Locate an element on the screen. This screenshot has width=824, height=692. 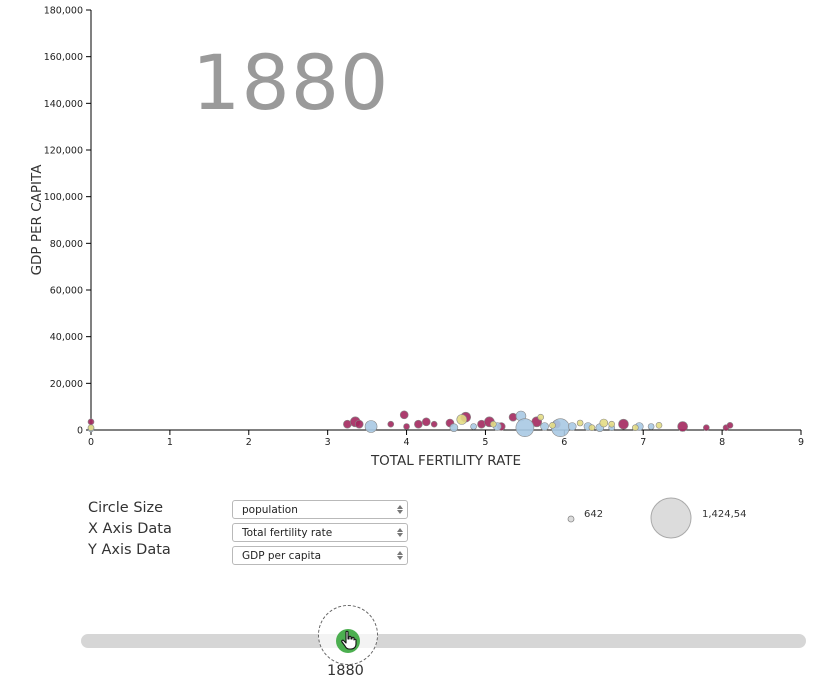
circle-size-select: population is located at coordinates (320, 509).